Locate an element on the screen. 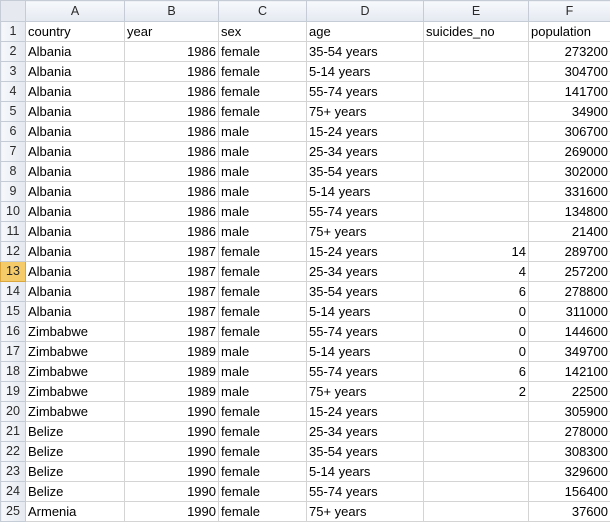 The width and height of the screenshot is (610, 525). row-number: 19 is located at coordinates (13, 391).